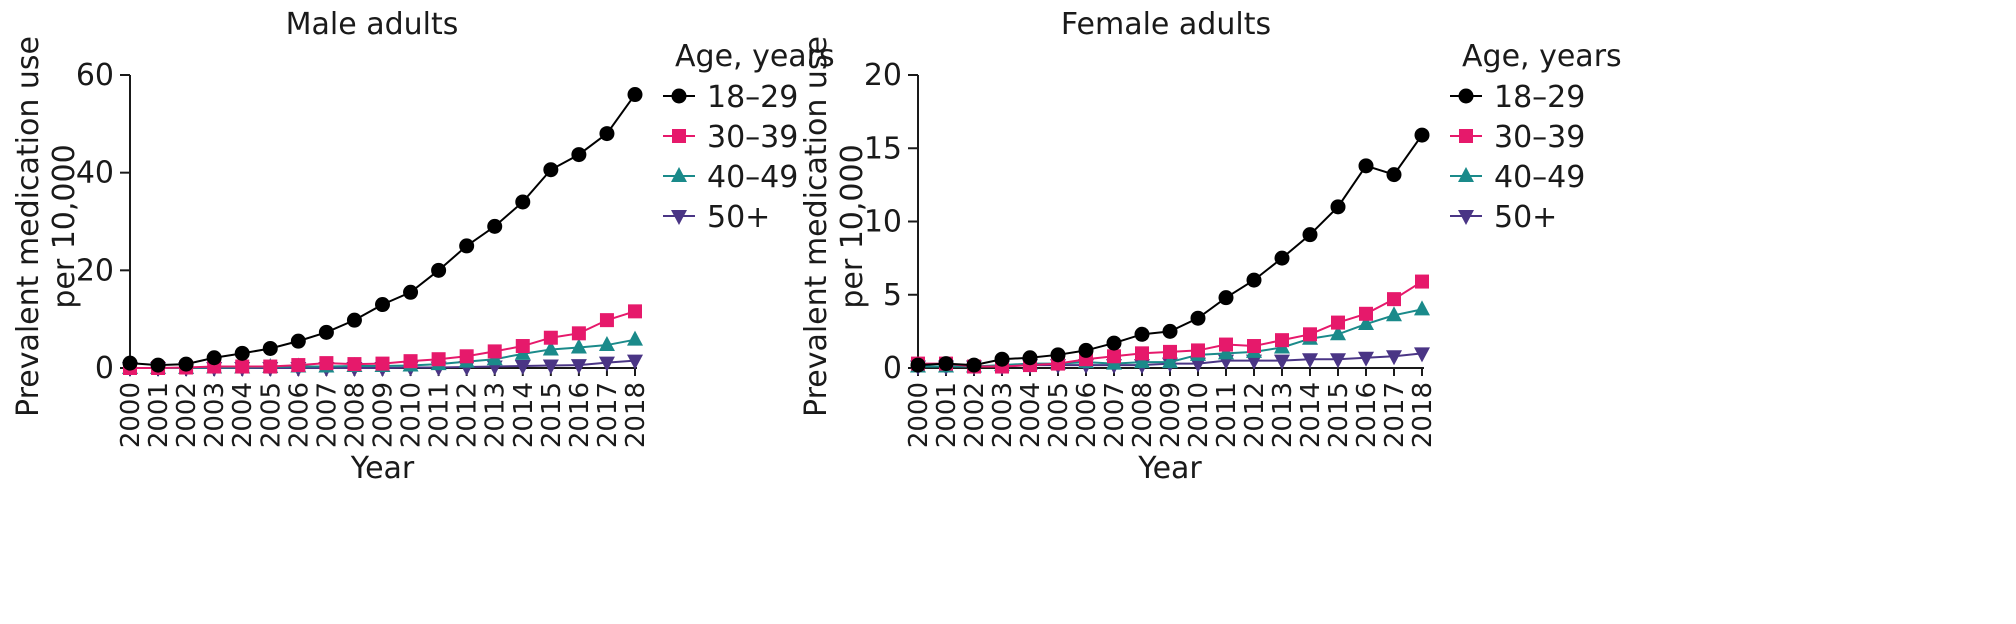 The width and height of the screenshot is (2016, 624). Describe the element at coordinates (1539, 97) in the screenshot. I see `legend-label: 18–29` at that location.